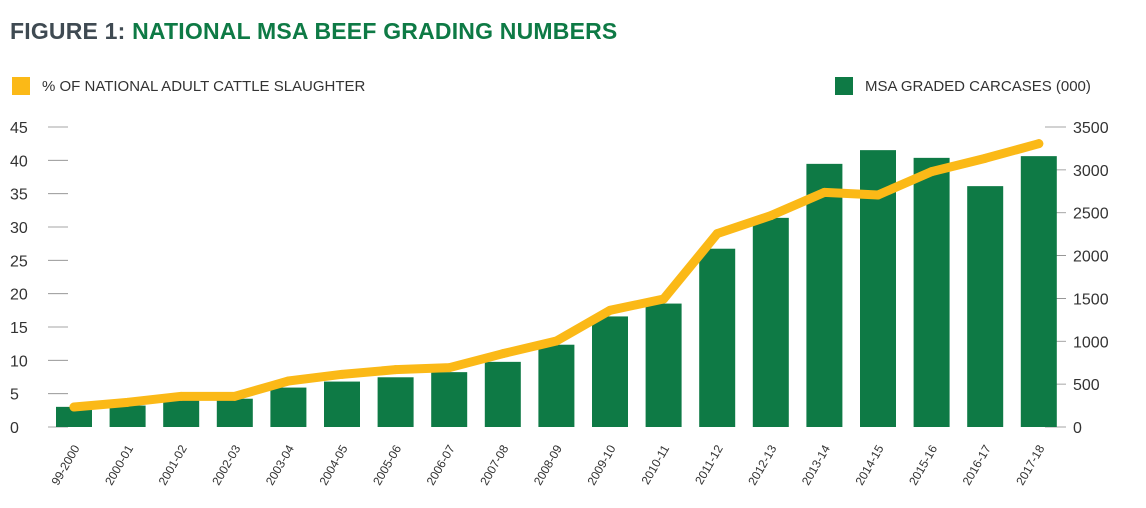 The height and width of the screenshot is (508, 1146). What do you see at coordinates (14, 428) in the screenshot?
I see `left-axis-tick-label: 0` at bounding box center [14, 428].